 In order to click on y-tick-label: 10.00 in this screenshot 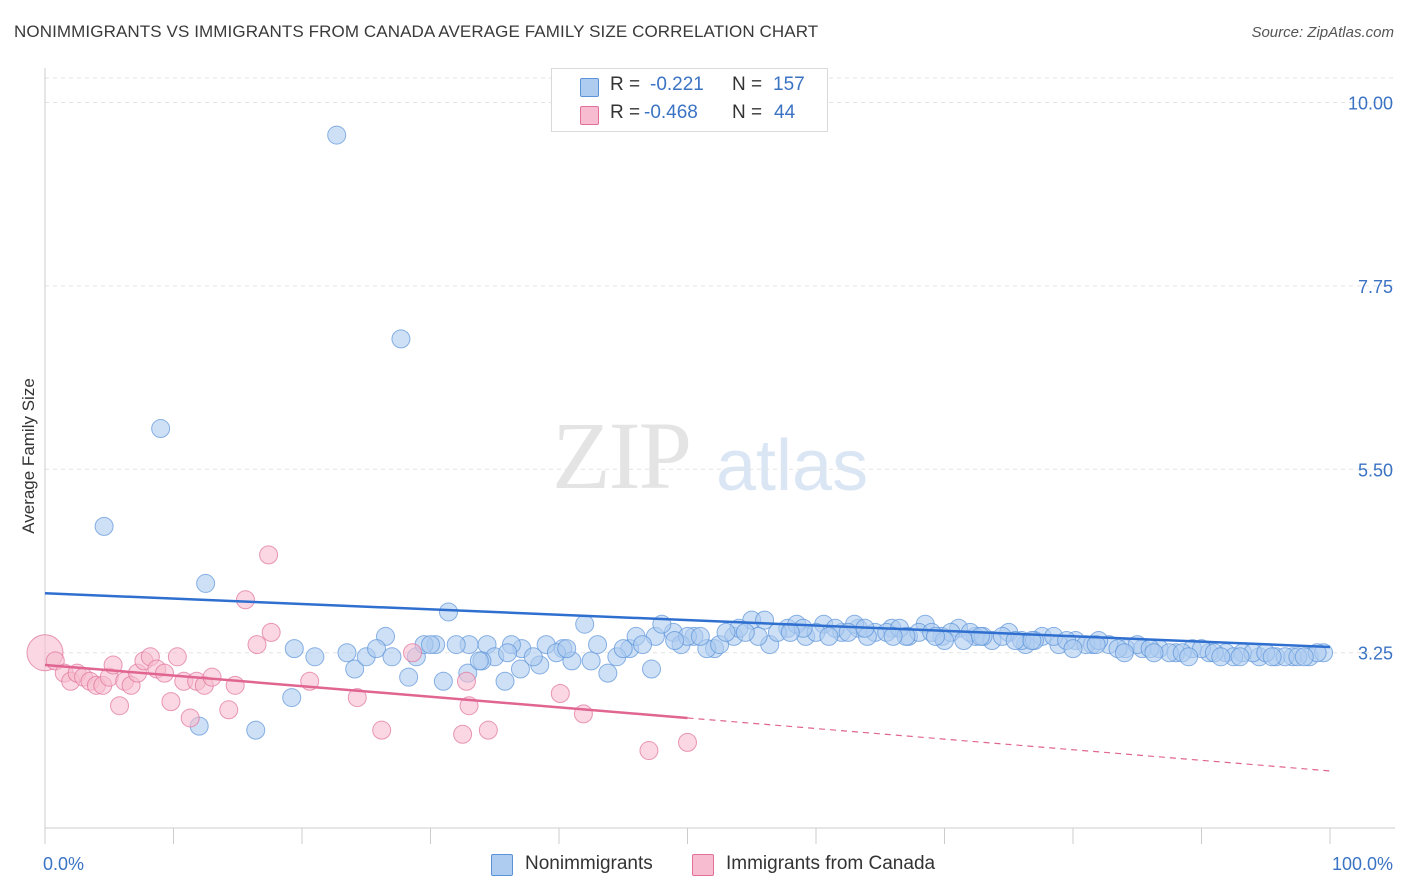, I will do `click(1370, 103)`.